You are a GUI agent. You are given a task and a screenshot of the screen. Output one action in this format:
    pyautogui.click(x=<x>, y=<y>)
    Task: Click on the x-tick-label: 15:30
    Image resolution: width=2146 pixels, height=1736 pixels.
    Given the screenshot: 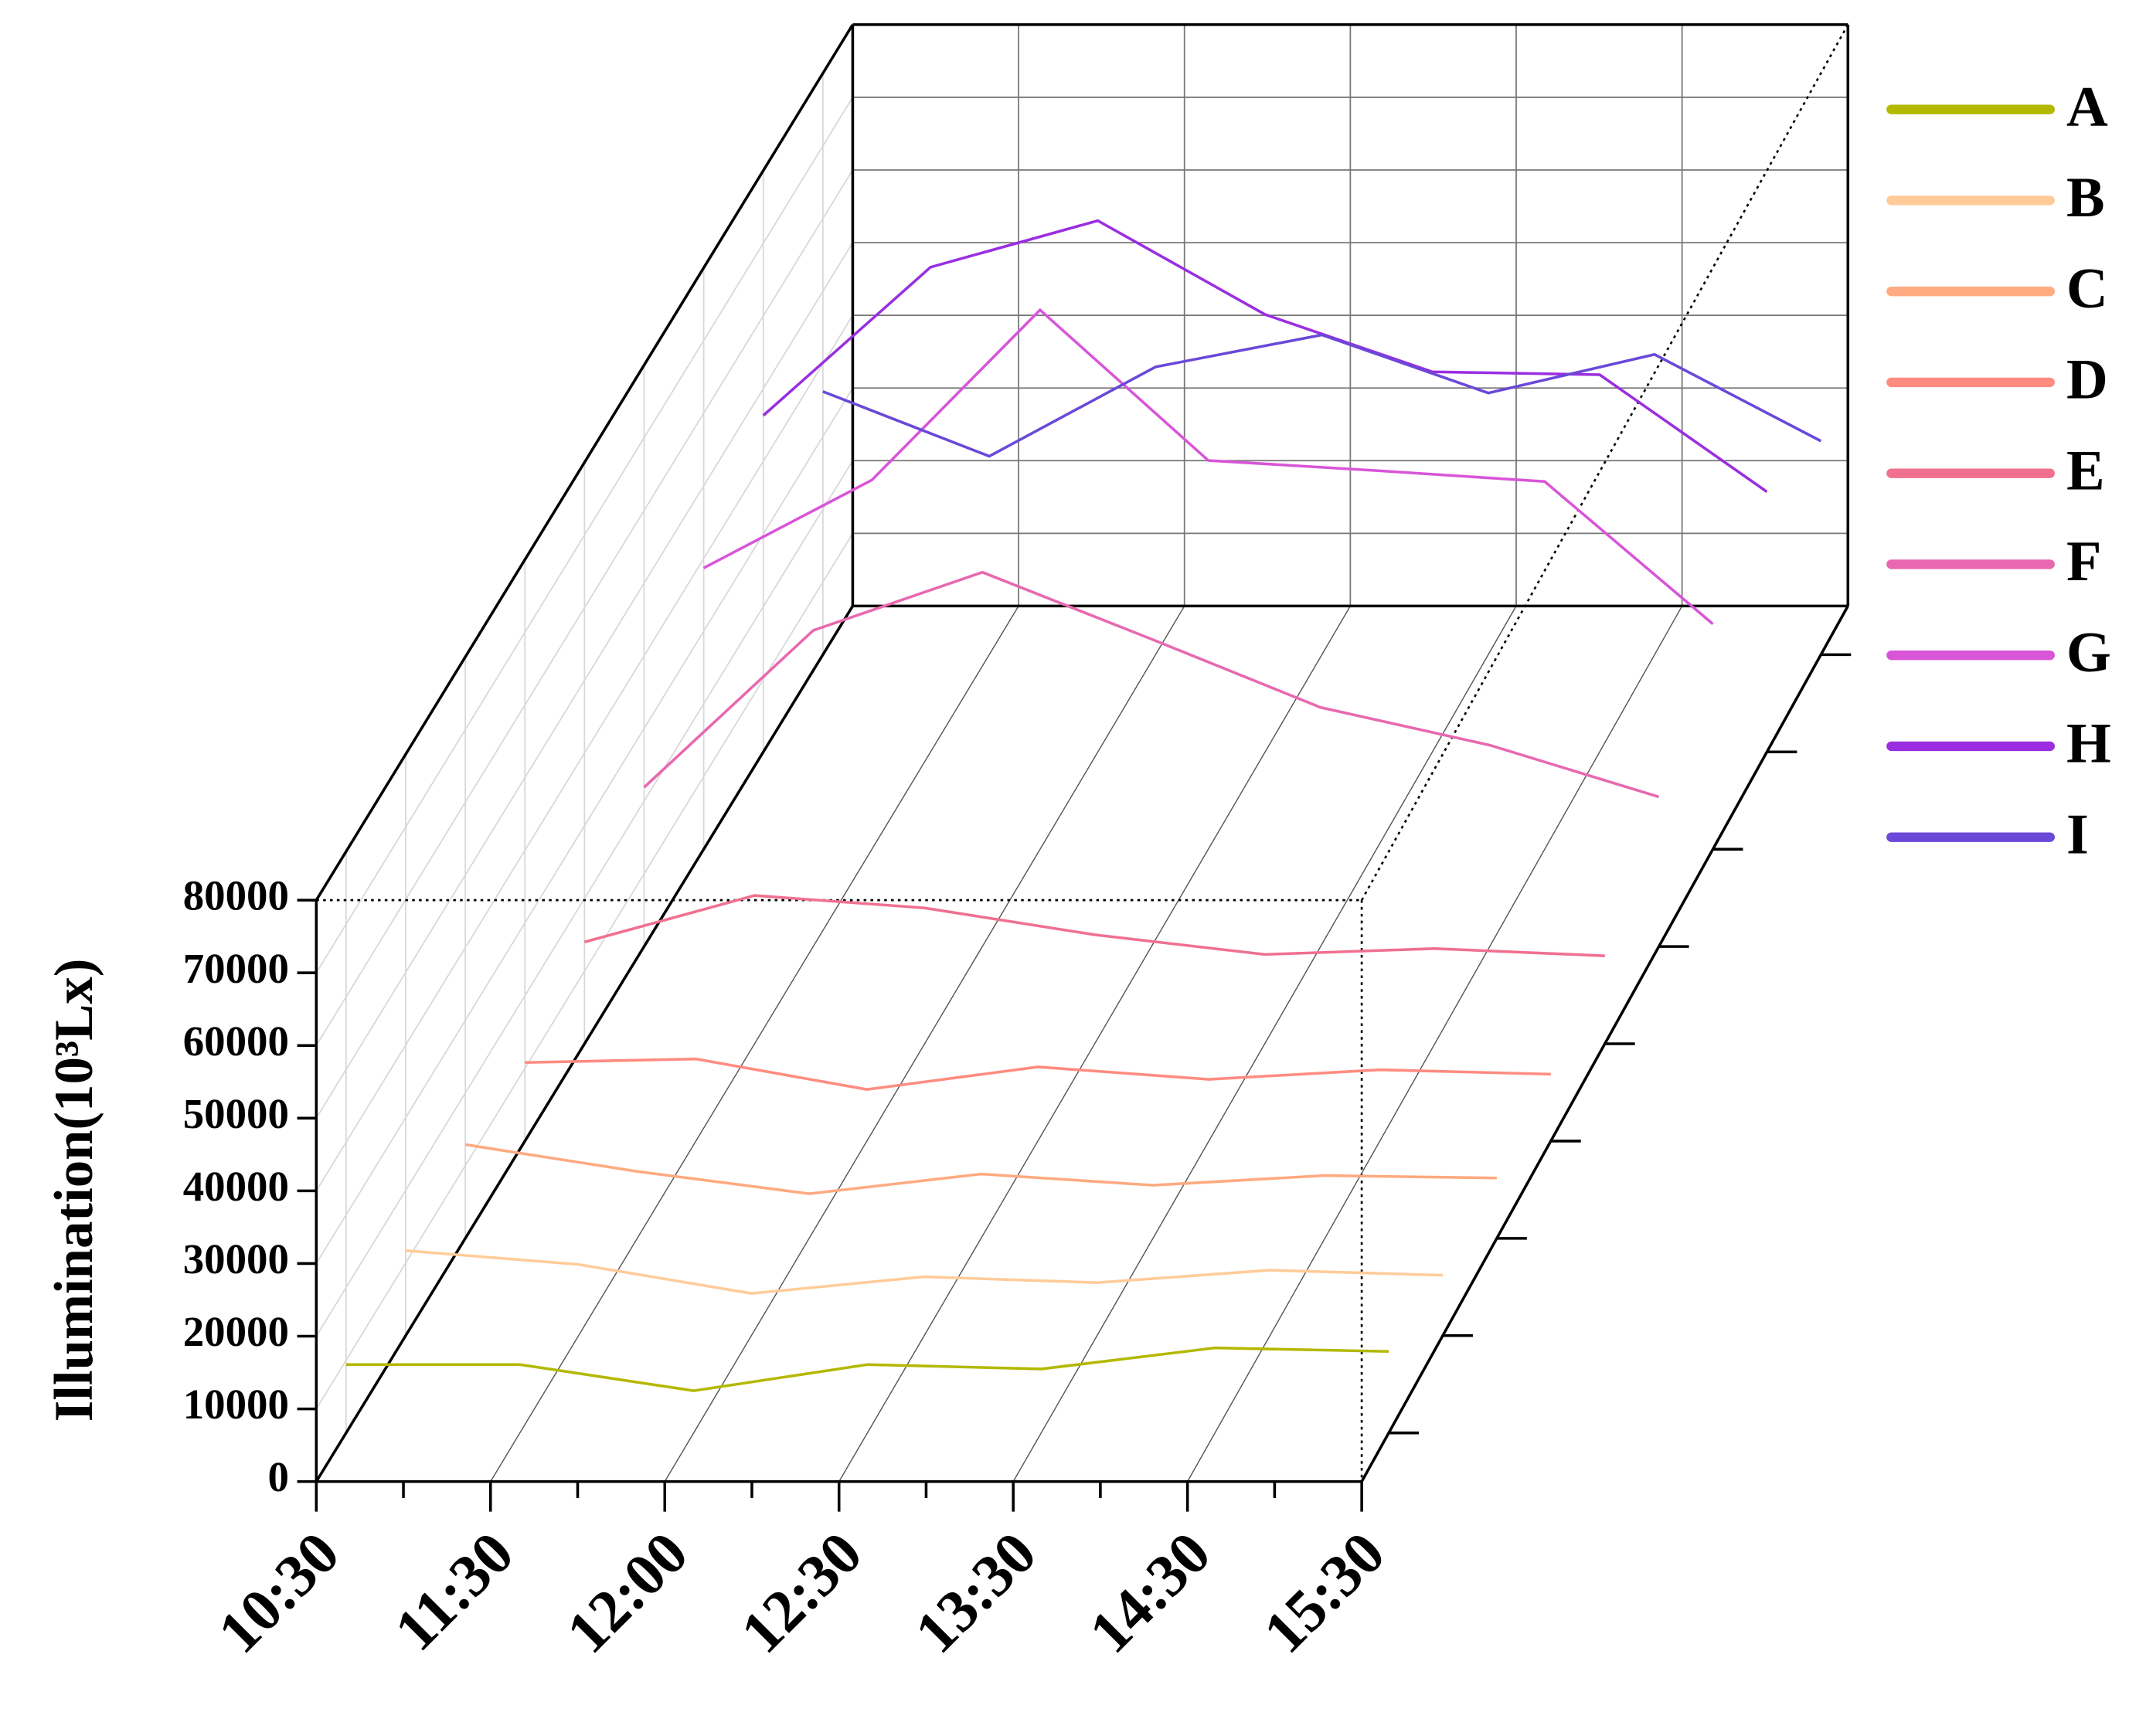 What is the action you would take?
    pyautogui.click(x=1324, y=1592)
    